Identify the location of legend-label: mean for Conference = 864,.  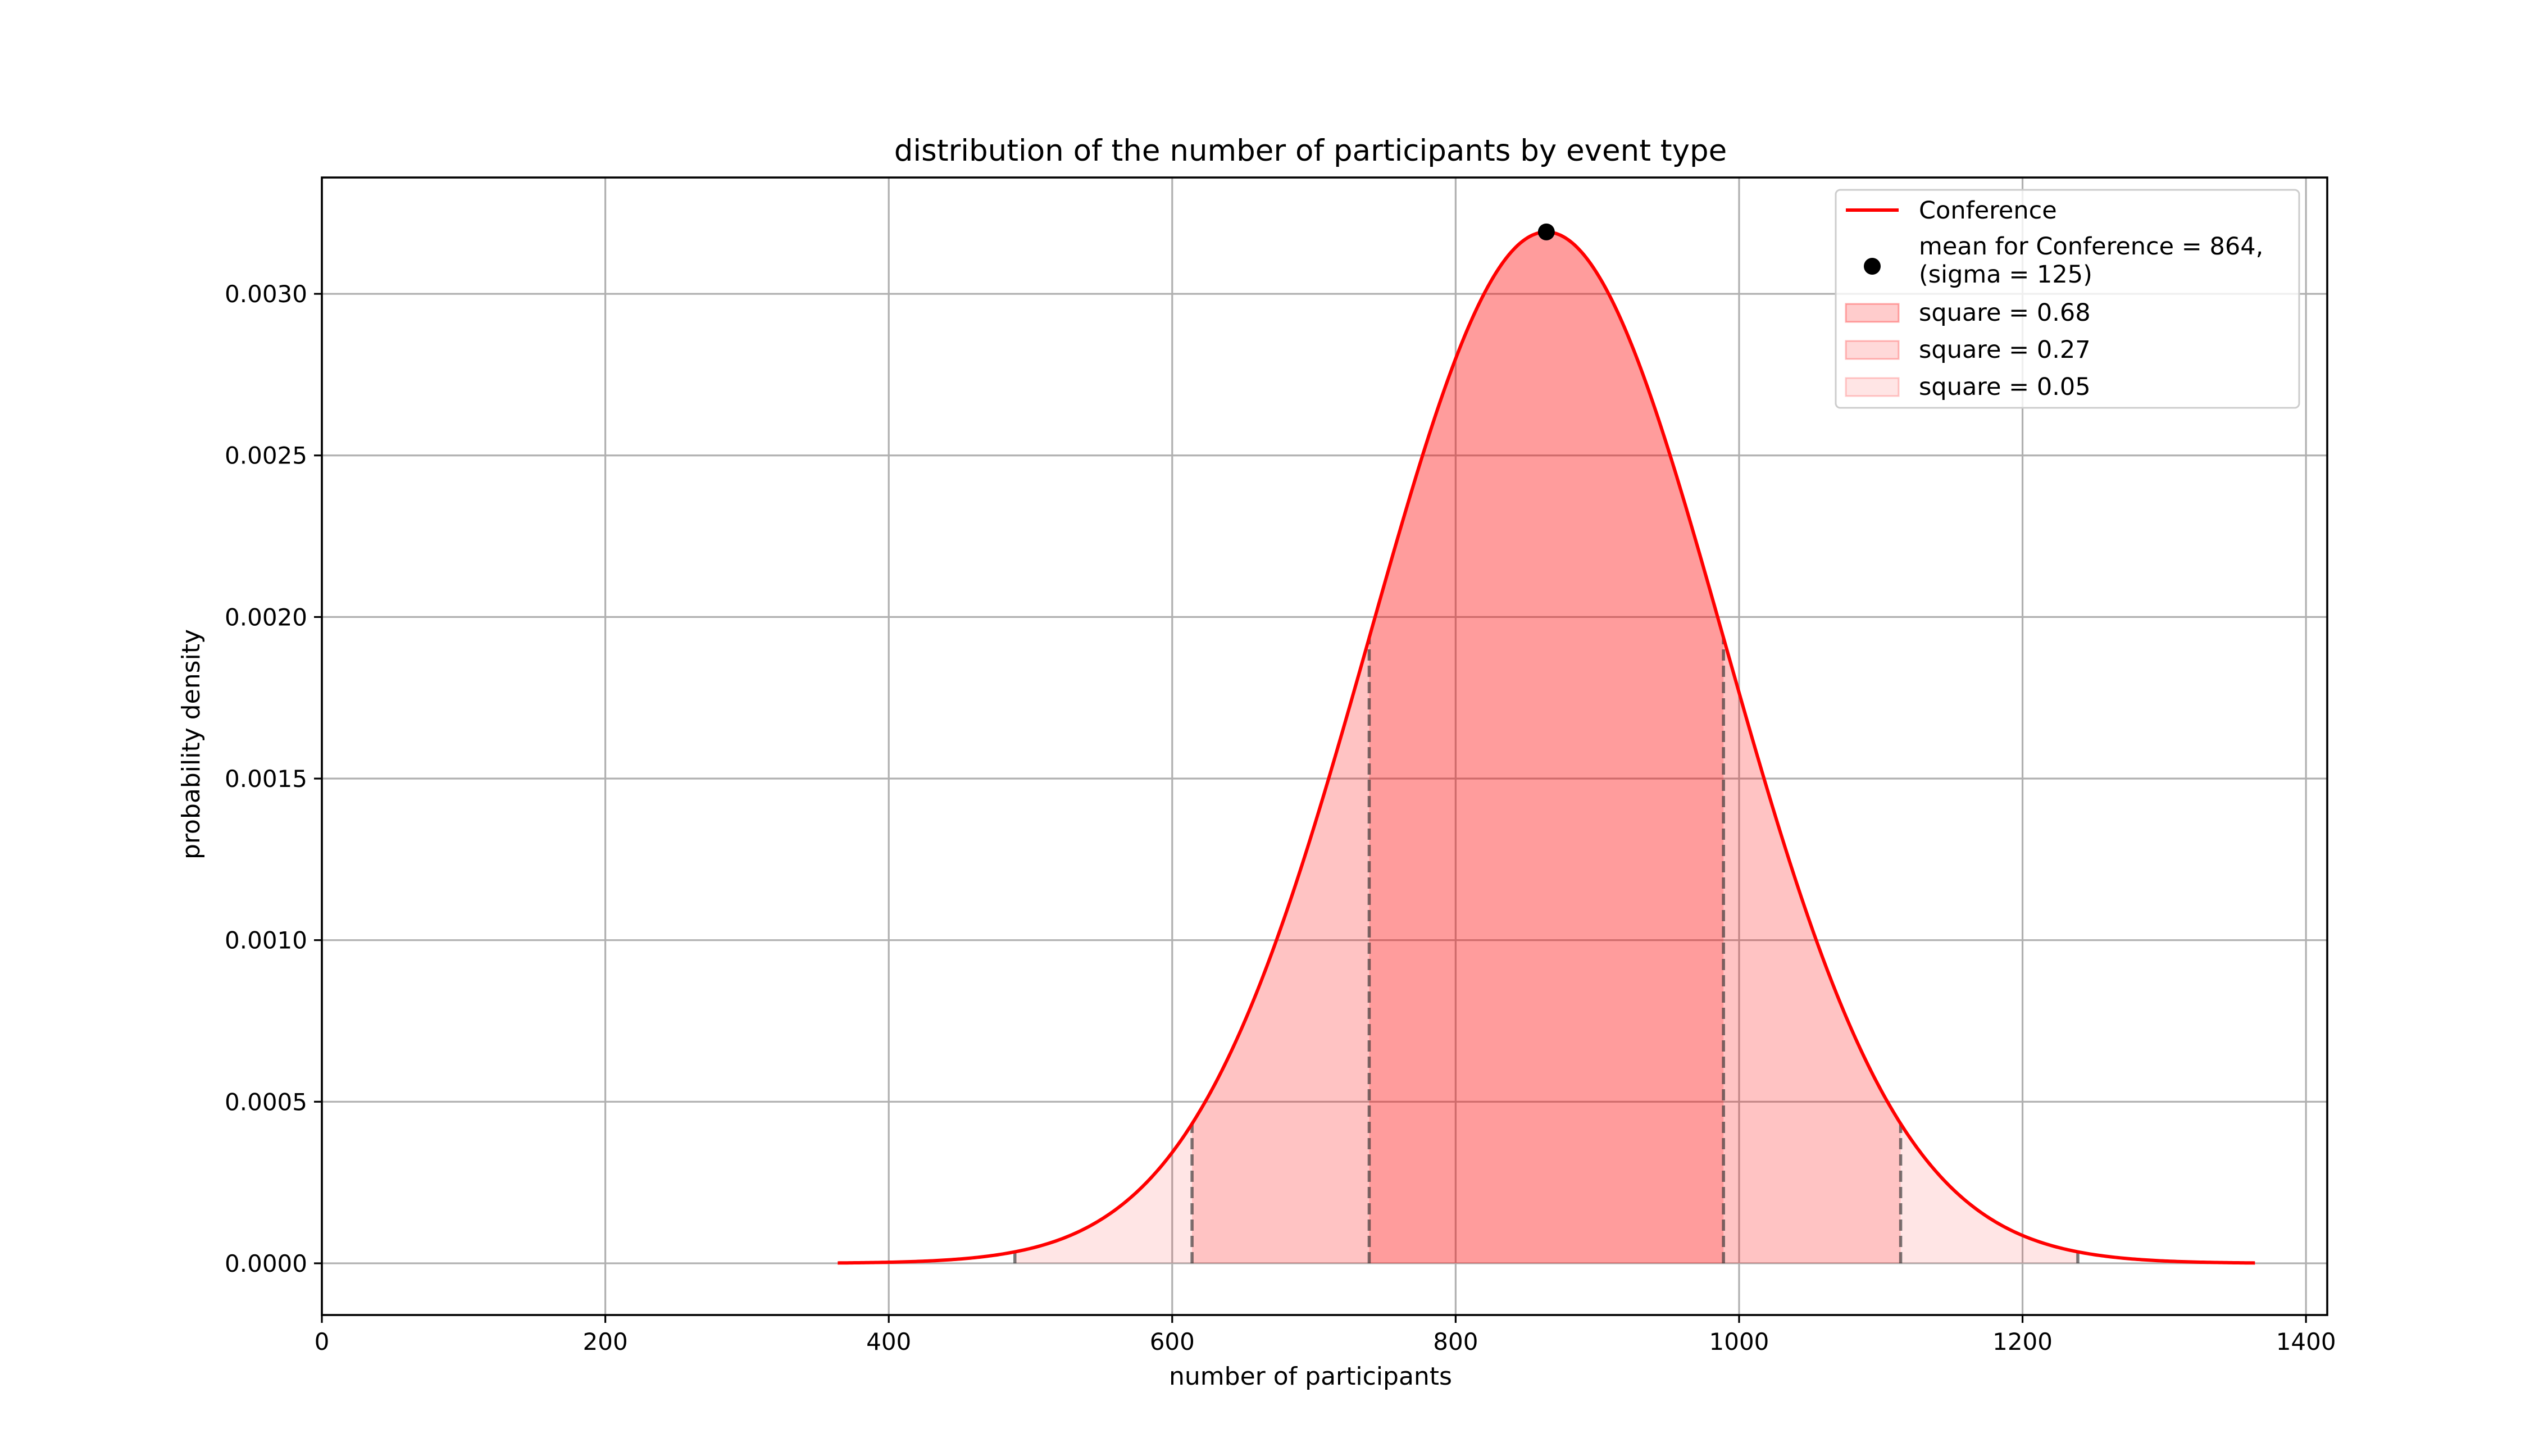
(2091, 247).